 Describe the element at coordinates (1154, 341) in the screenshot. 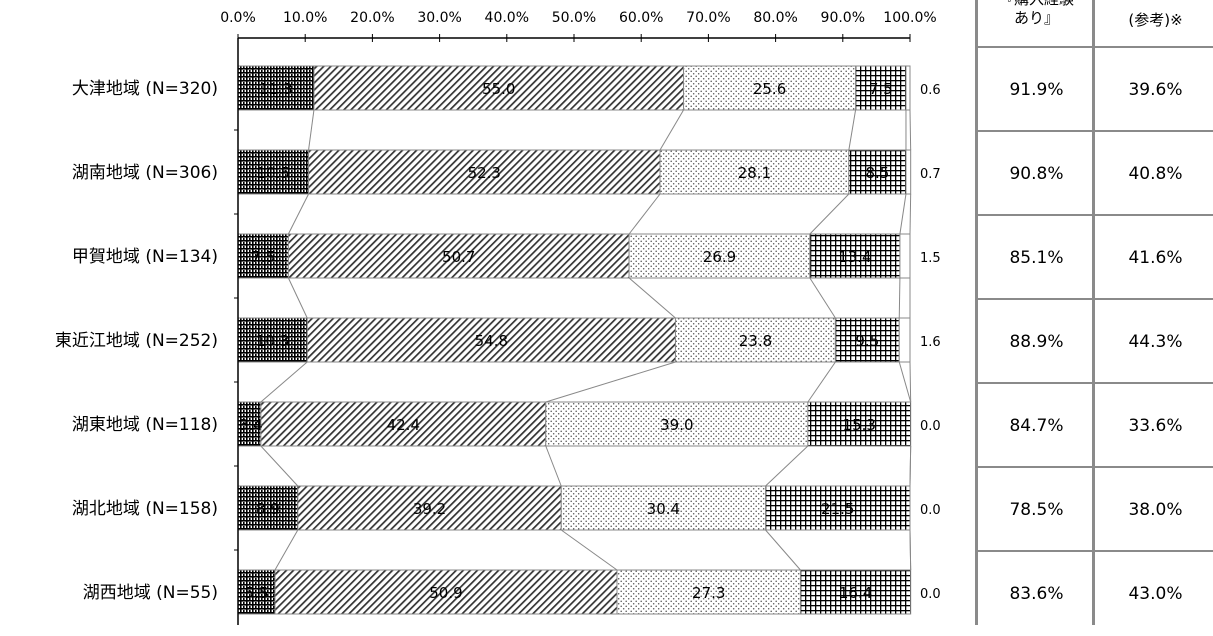

I see `table-cell: 44.3%` at that location.